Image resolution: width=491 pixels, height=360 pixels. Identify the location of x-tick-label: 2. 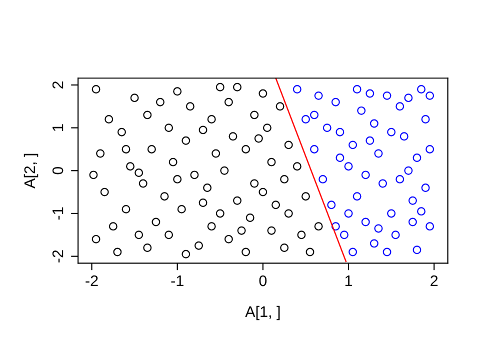
(434, 280).